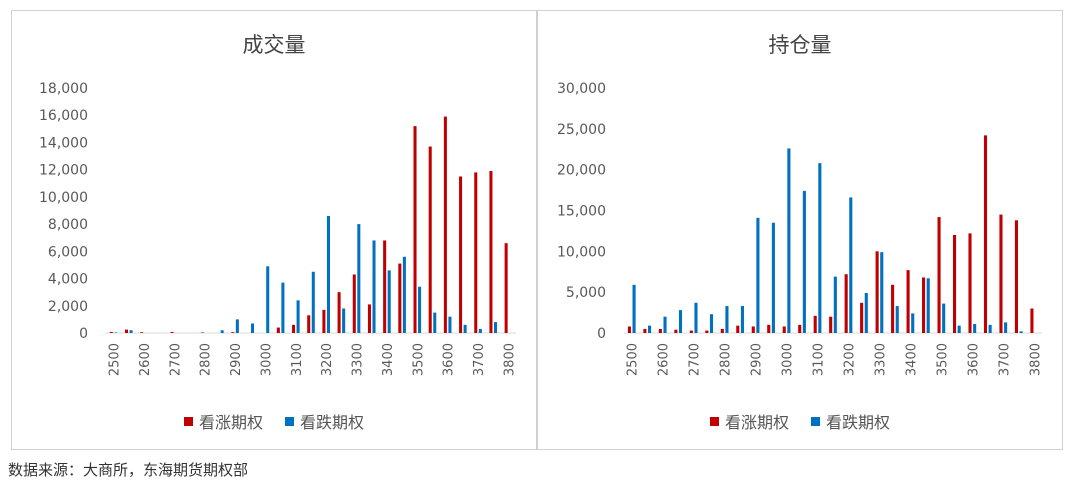 This screenshot has height=494, width=1080. Describe the element at coordinates (63, 198) in the screenshot. I see `y-tick-label: 10,000` at that location.